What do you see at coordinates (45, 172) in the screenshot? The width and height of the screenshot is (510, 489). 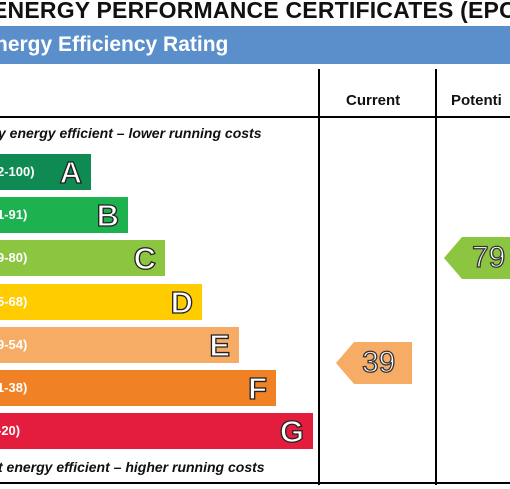 I see `rating-band-a: 2-100) A` at bounding box center [45, 172].